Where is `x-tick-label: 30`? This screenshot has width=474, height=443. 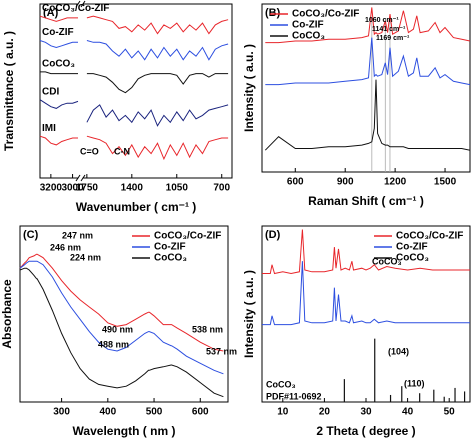 x-tick-label: 30 is located at coordinates (366, 412).